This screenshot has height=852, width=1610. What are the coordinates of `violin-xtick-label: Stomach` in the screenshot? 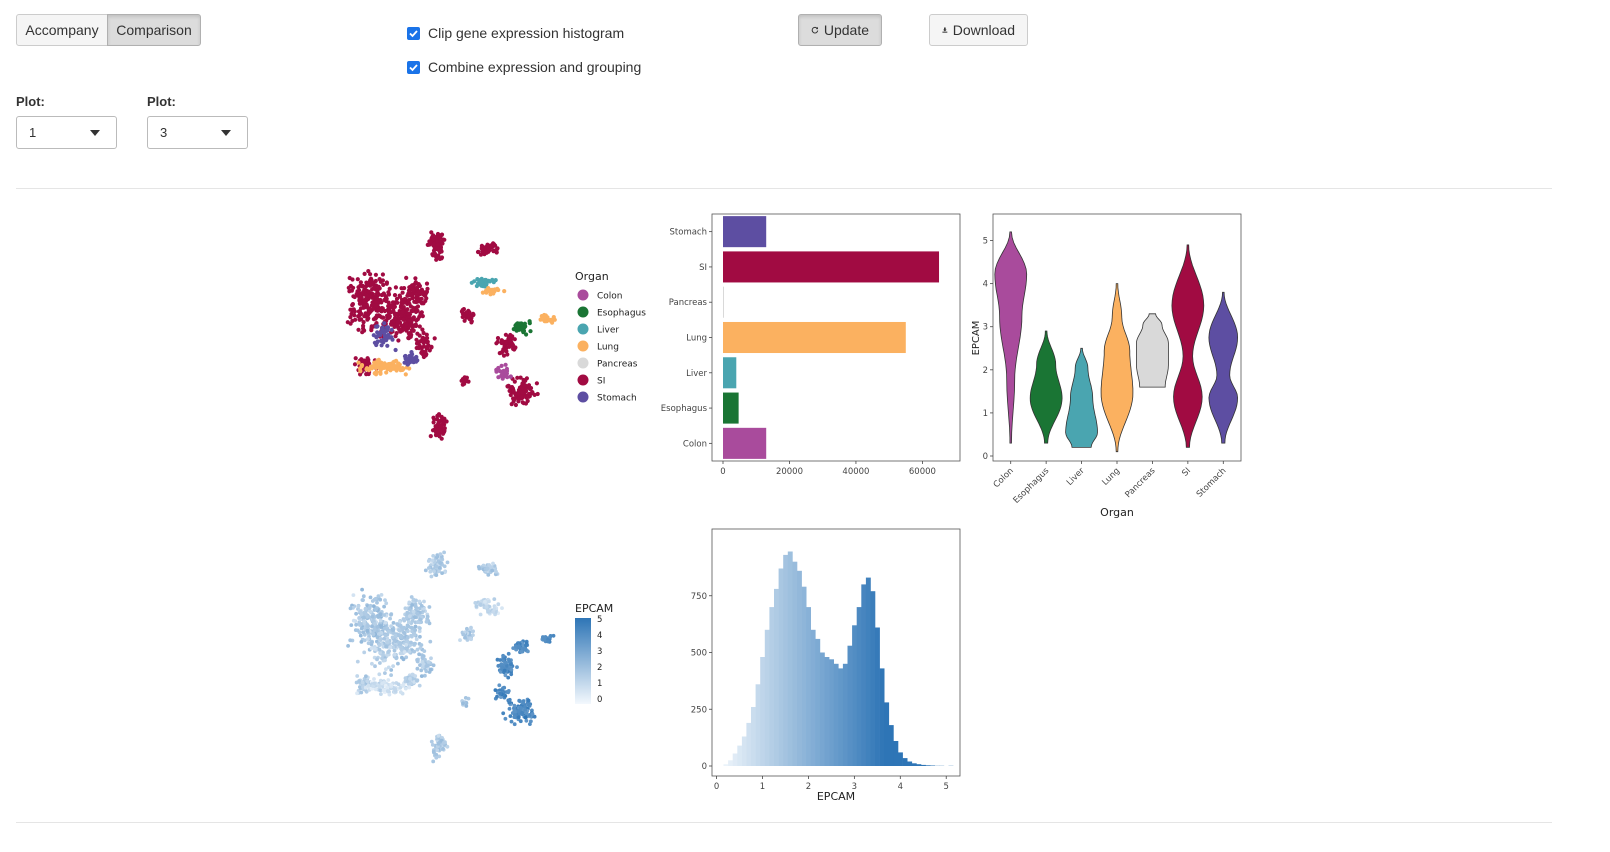 It's located at (1212, 483).